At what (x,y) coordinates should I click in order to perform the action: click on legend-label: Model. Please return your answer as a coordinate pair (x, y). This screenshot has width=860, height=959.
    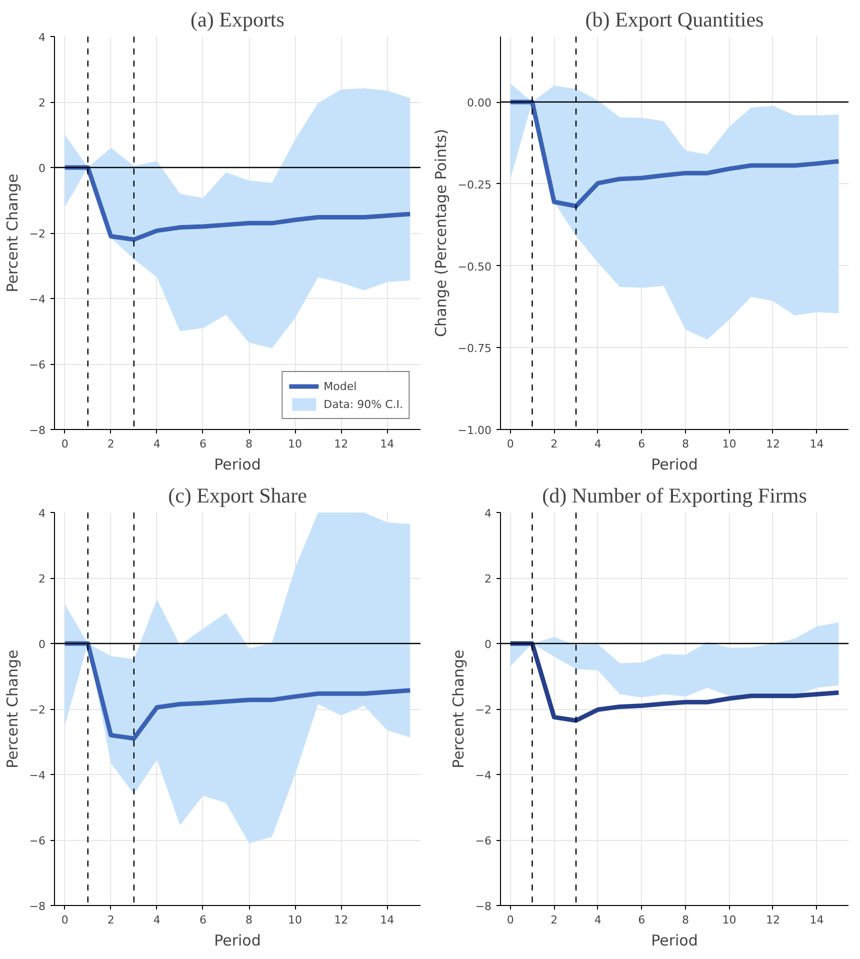
    Looking at the image, I should click on (340, 386).